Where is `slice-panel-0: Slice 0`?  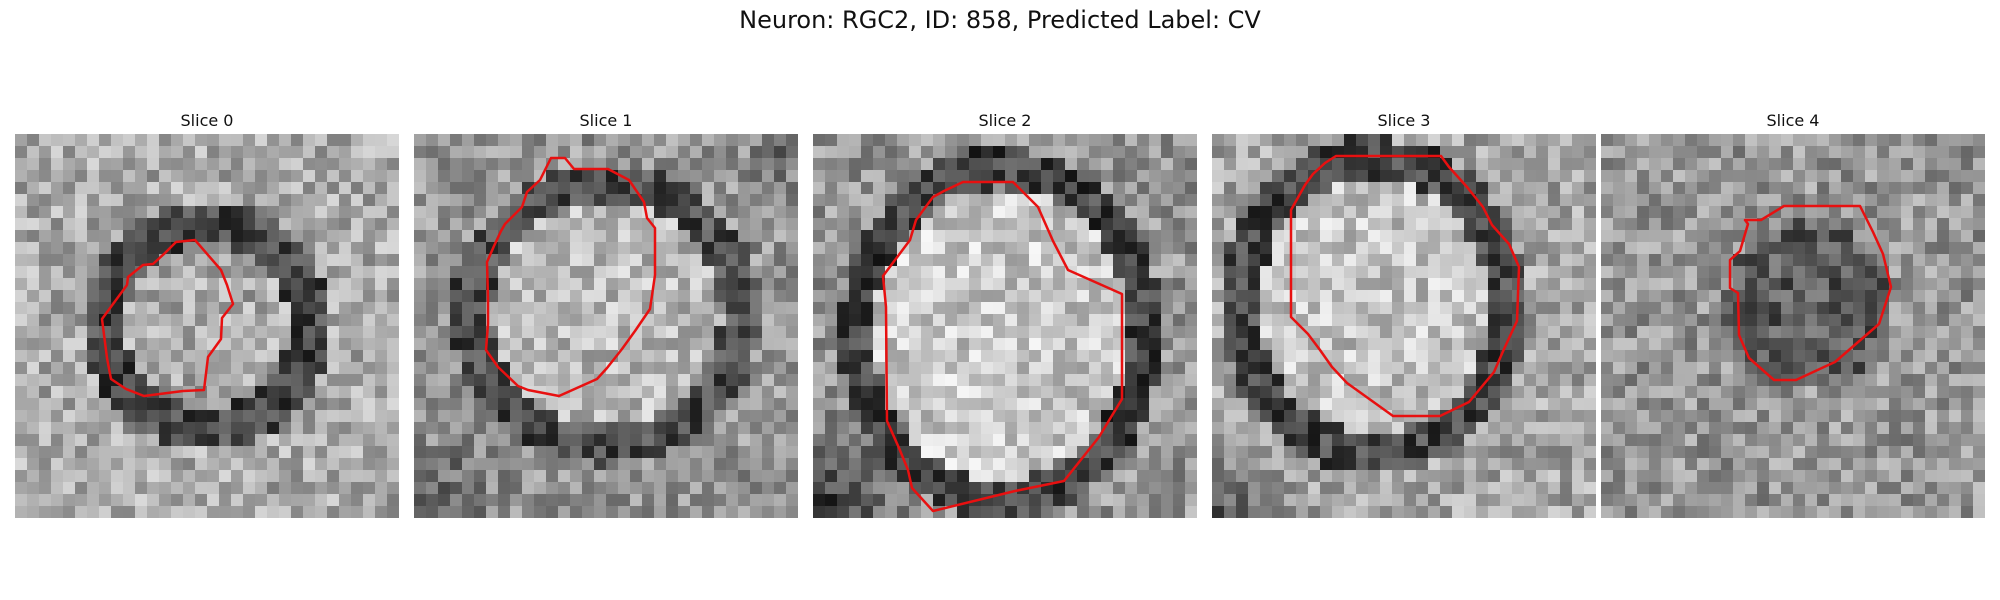 slice-panel-0: Slice 0 is located at coordinates (207, 313).